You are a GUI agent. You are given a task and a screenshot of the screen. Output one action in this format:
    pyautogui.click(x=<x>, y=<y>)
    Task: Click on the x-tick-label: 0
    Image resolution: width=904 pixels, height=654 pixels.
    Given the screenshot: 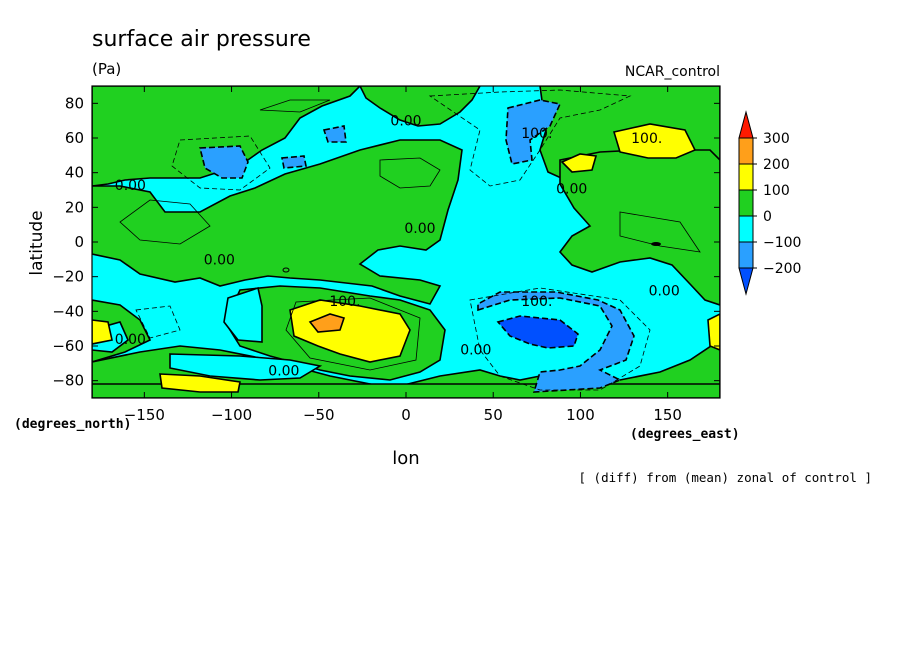 What is the action you would take?
    pyautogui.click(x=406, y=415)
    